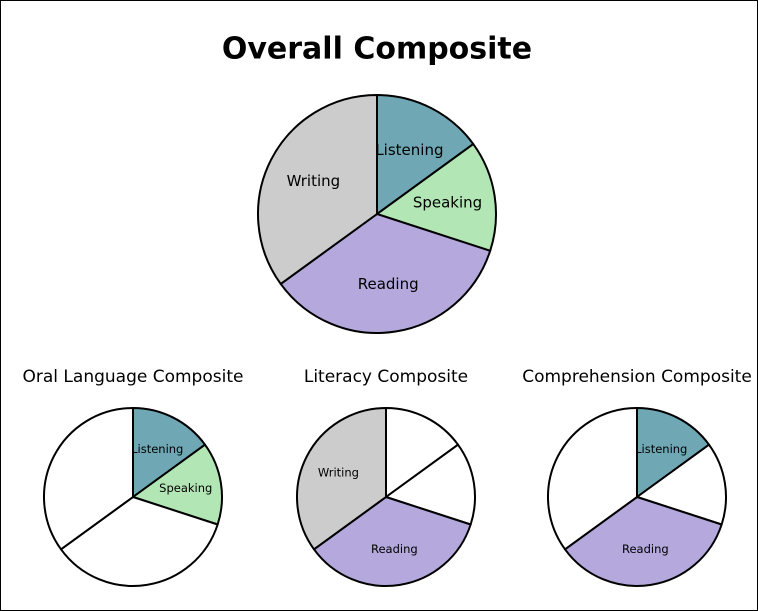 Image resolution: width=758 pixels, height=611 pixels. What do you see at coordinates (377, 49) in the screenshot?
I see `chart-title: Overall Composite` at bounding box center [377, 49].